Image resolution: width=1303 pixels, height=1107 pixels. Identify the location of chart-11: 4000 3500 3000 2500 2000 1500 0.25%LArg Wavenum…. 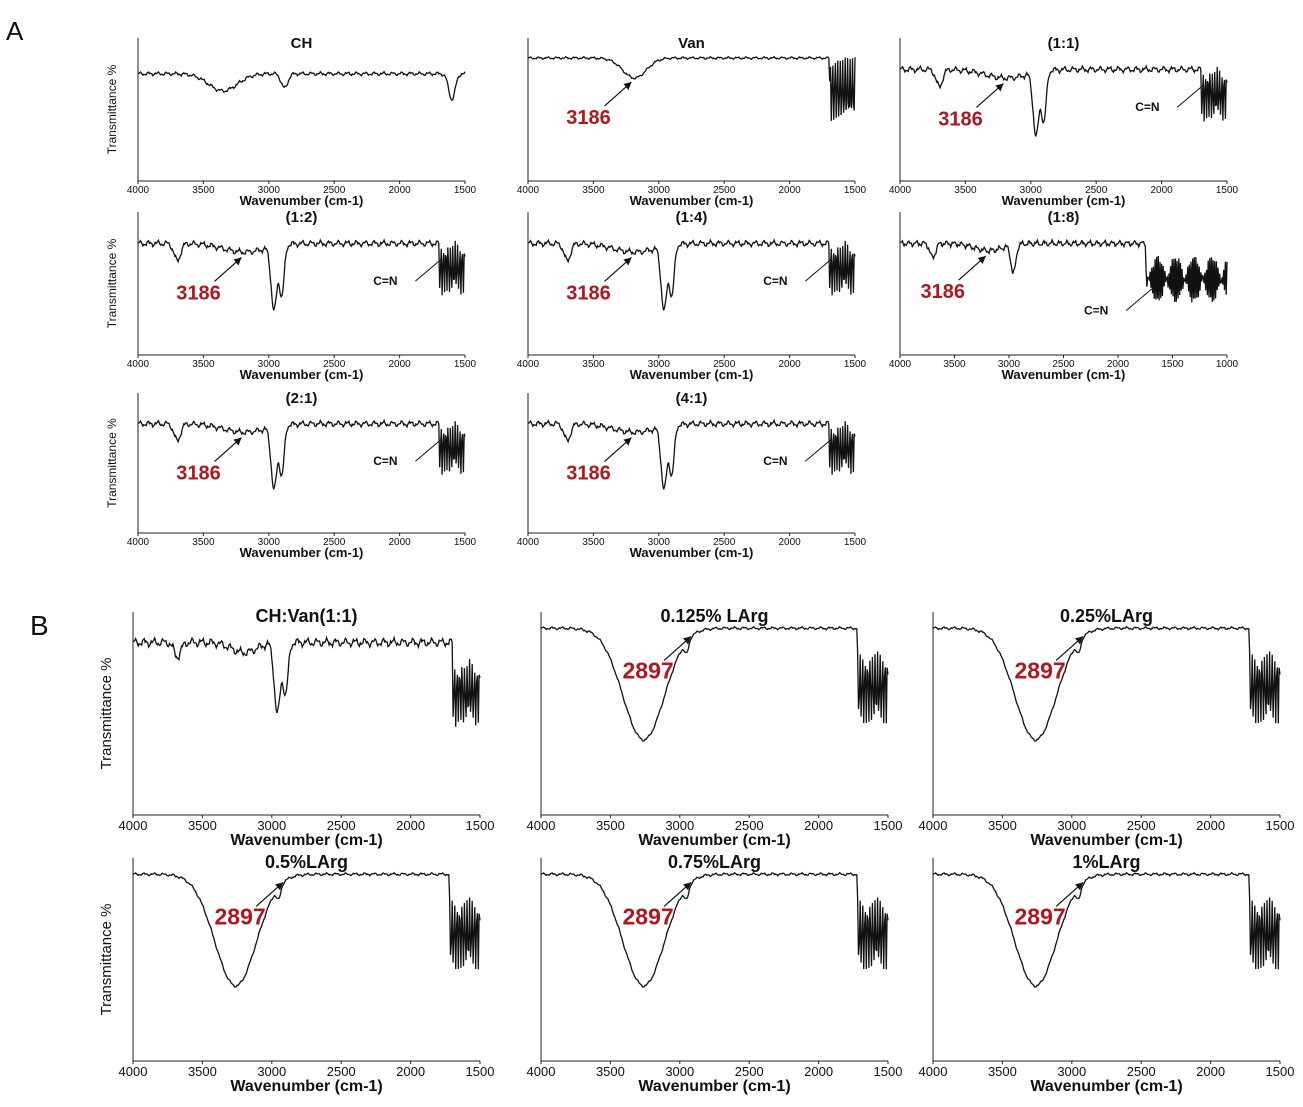
(1107, 727).